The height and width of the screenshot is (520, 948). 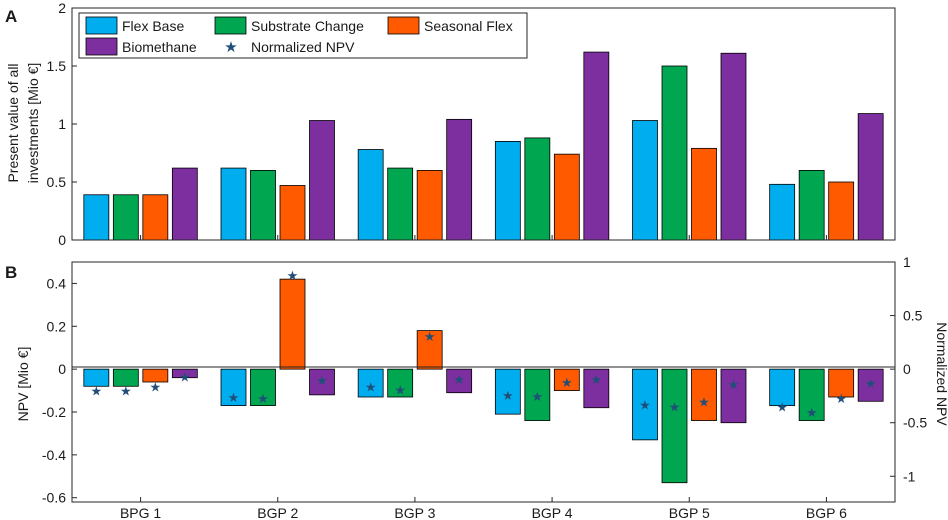 What do you see at coordinates (277, 512) in the screenshot?
I see `x-tick-label-bgp-2: BGP 2` at bounding box center [277, 512].